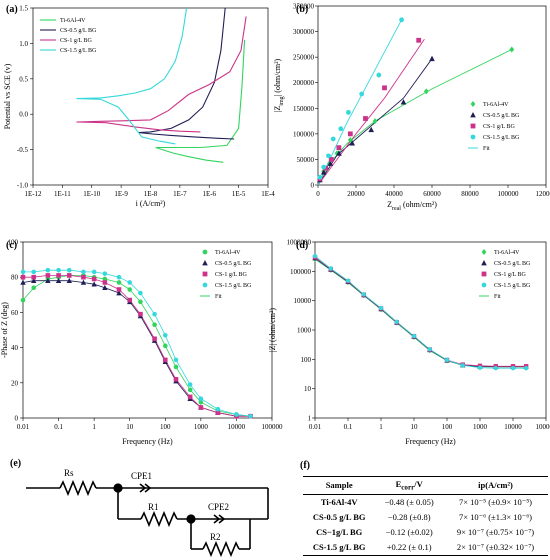  Describe the element at coordinates (304, 7) in the screenshot. I see `y-tick-label: 350000` at that location.